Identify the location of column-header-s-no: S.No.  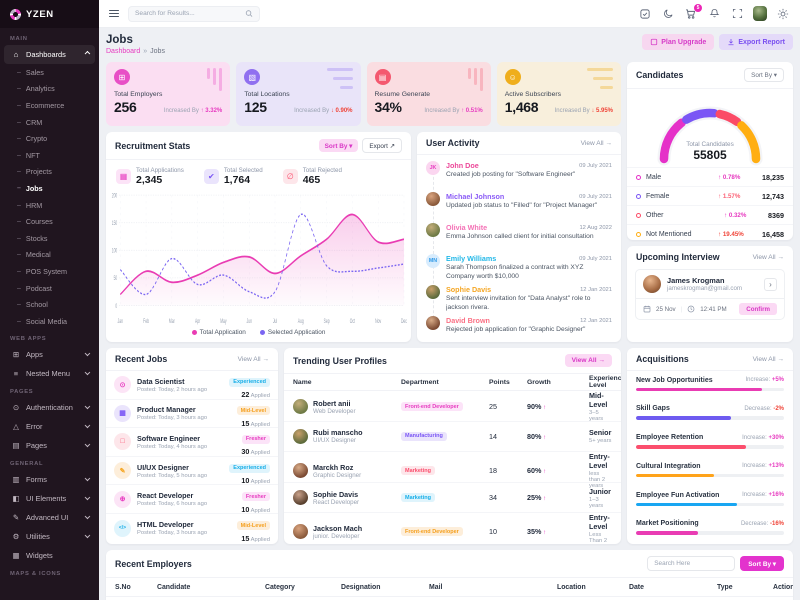
(123, 587).